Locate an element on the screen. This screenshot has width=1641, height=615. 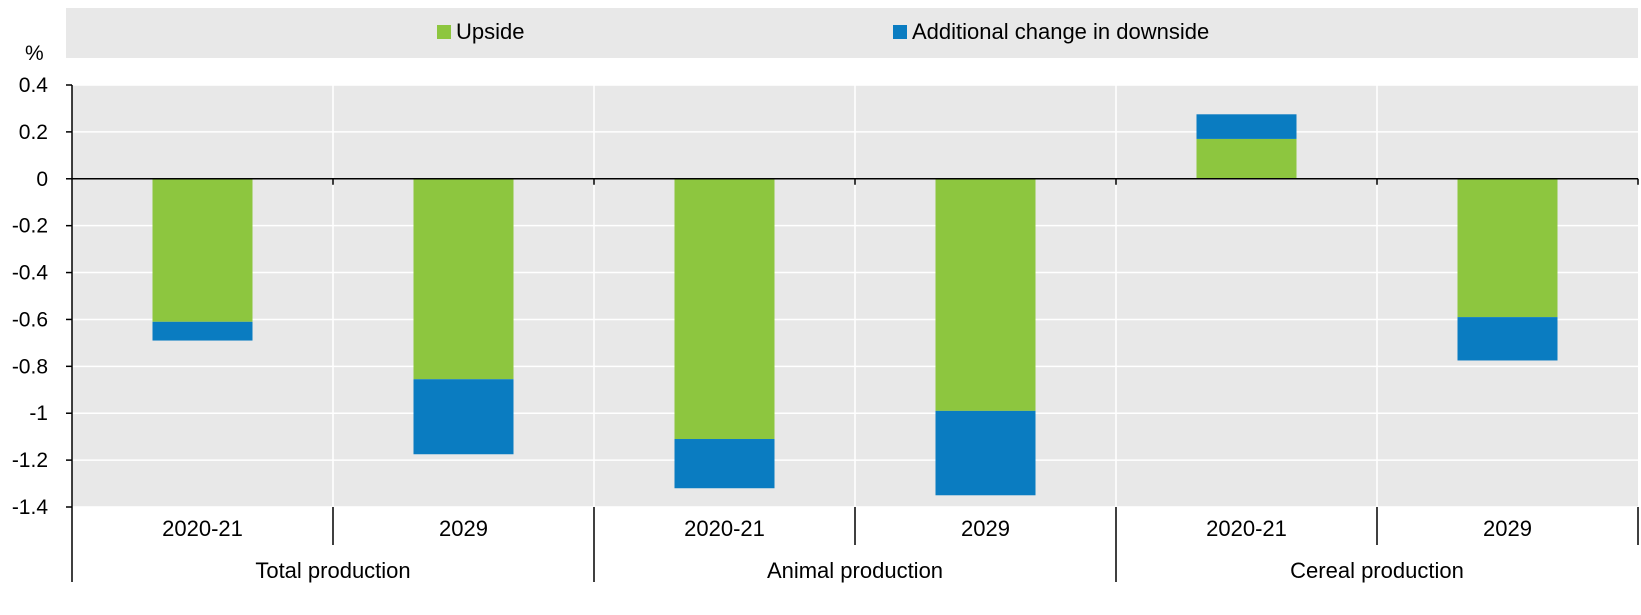
x-group-label: Cereal production is located at coordinates (1377, 570).